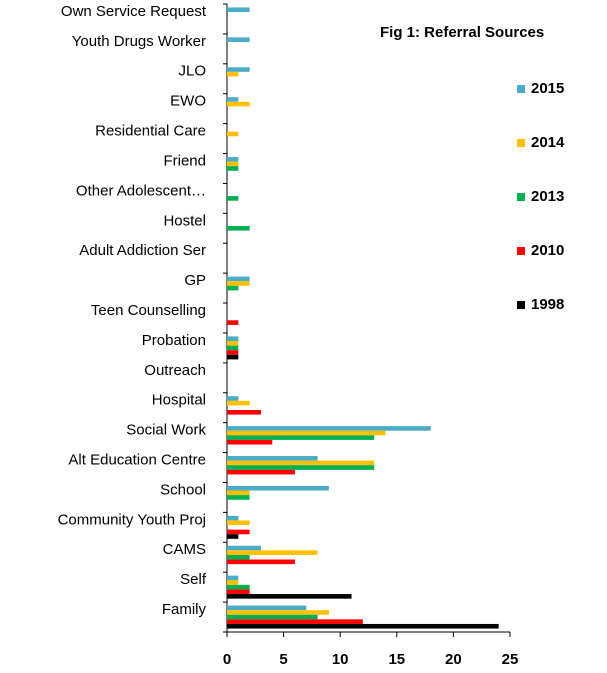 This screenshot has width=607, height=673. I want to click on y-tick-label: School, so click(183, 489).